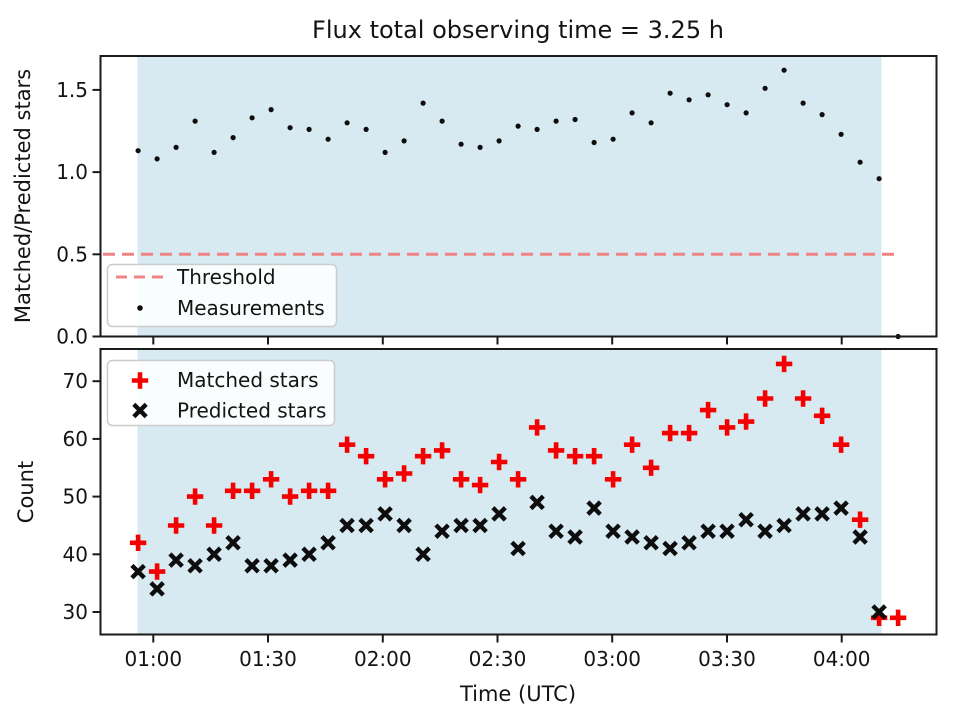  I want to click on bottom-y-tick-label: 30, so click(75, 612).